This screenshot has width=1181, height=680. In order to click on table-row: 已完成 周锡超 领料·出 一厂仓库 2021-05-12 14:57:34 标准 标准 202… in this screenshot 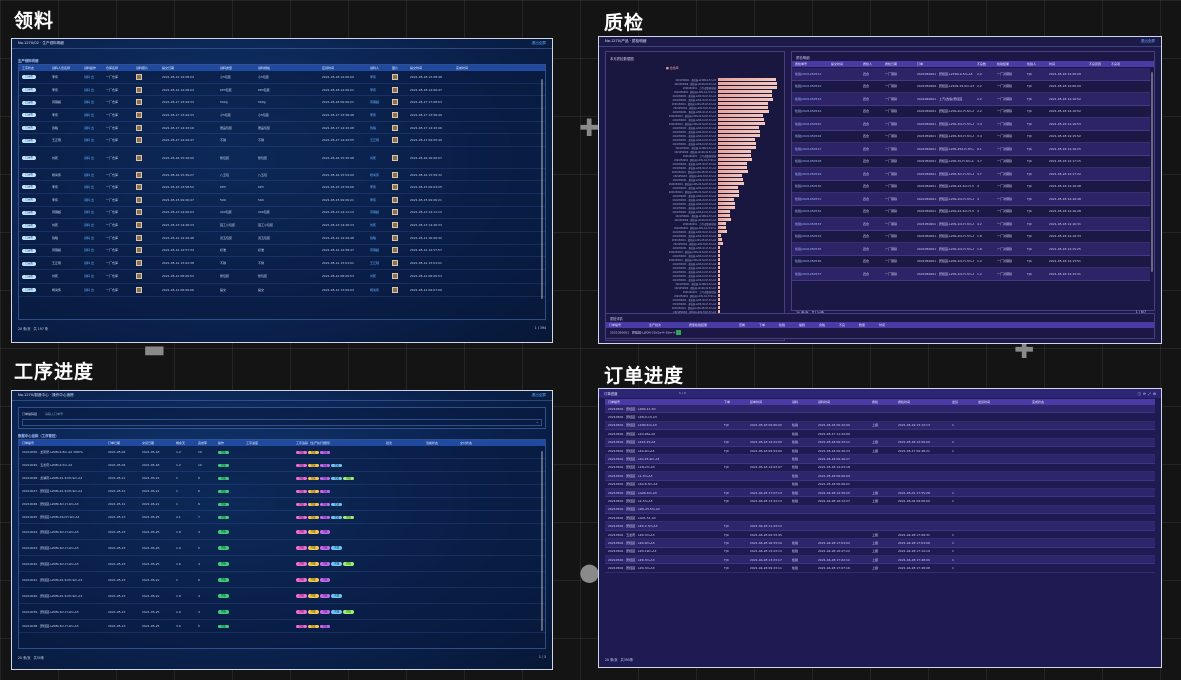, I will do `click(282, 251)`.